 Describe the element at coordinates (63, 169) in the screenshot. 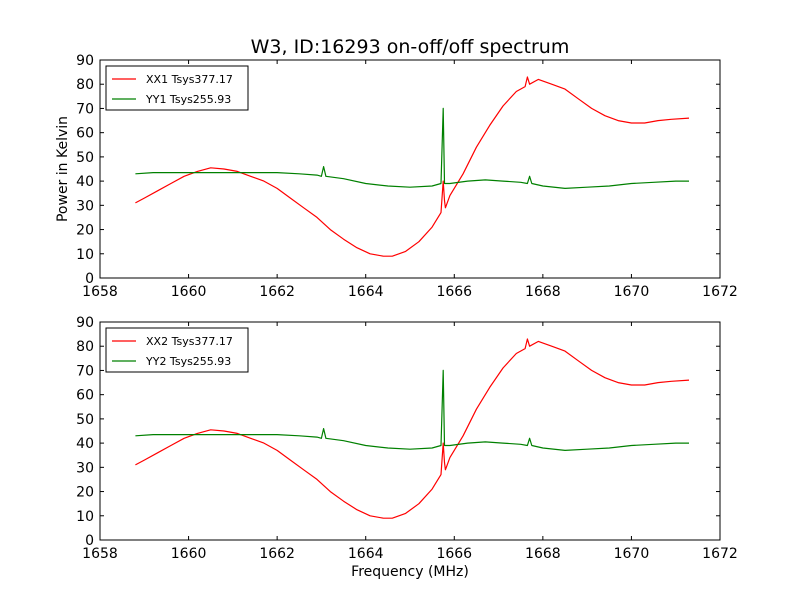

I see `y-axis-label: Power in Kelvin` at that location.